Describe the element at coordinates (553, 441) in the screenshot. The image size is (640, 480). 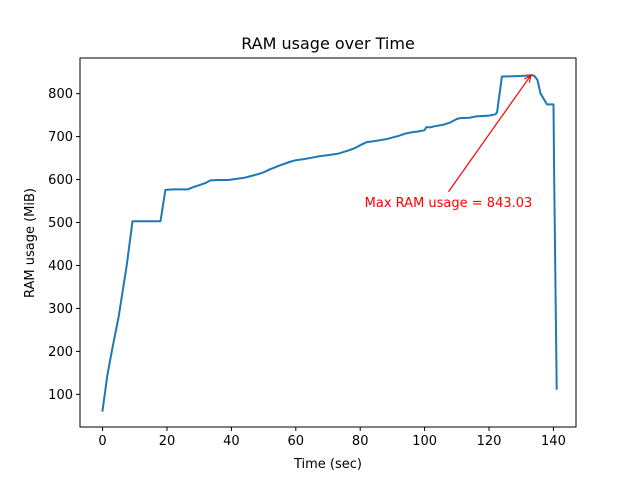
I see `x-tick-label-140: 140` at that location.